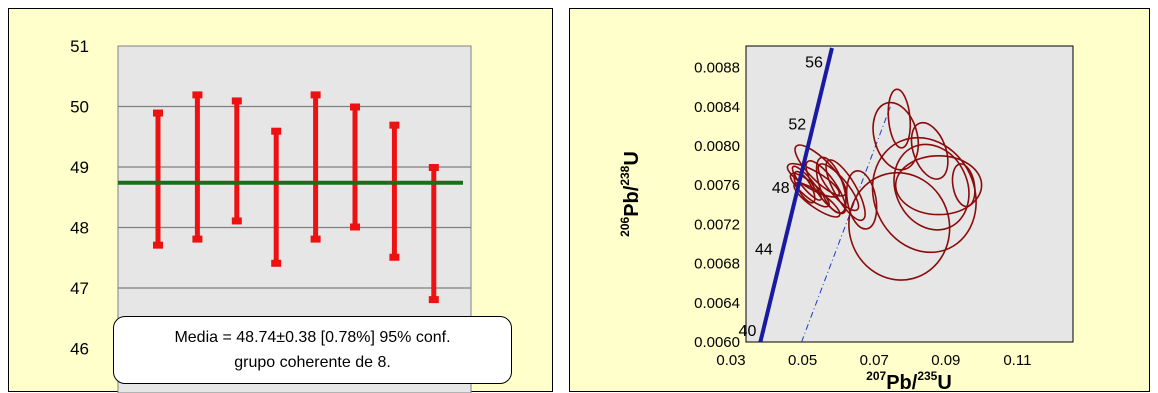  I want to click on y-tick-label: 0.0088, so click(717, 68).